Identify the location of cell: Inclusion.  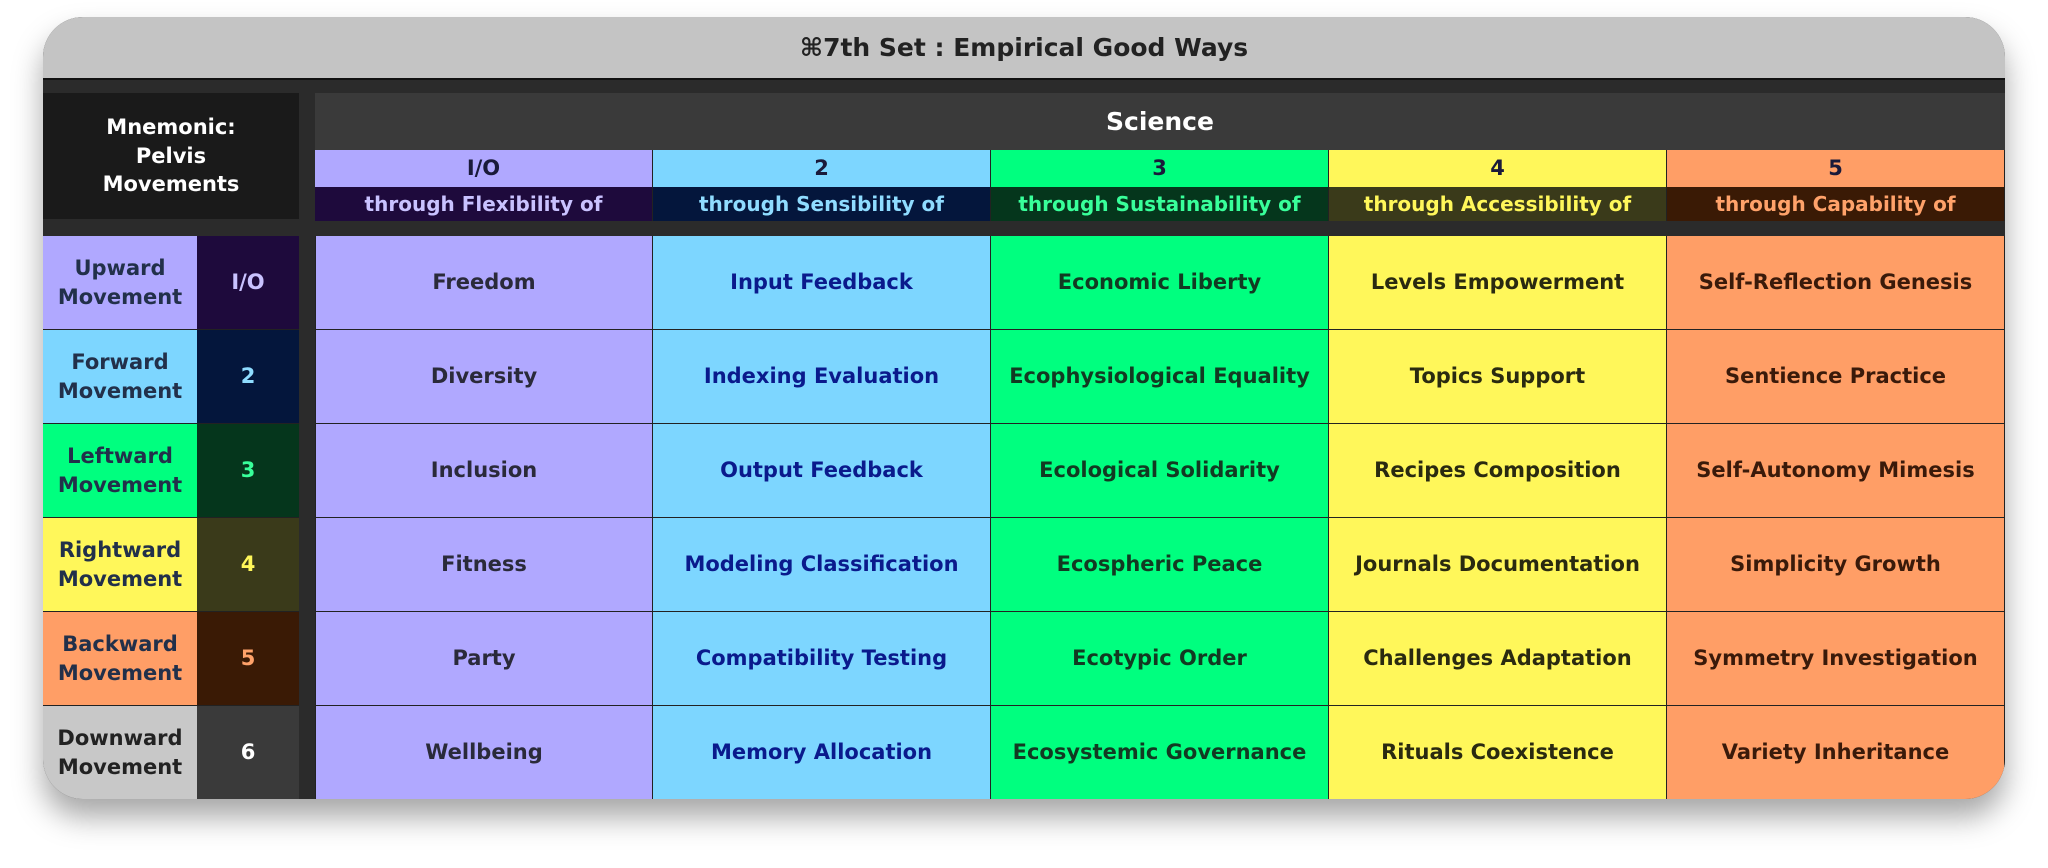
(484, 471).